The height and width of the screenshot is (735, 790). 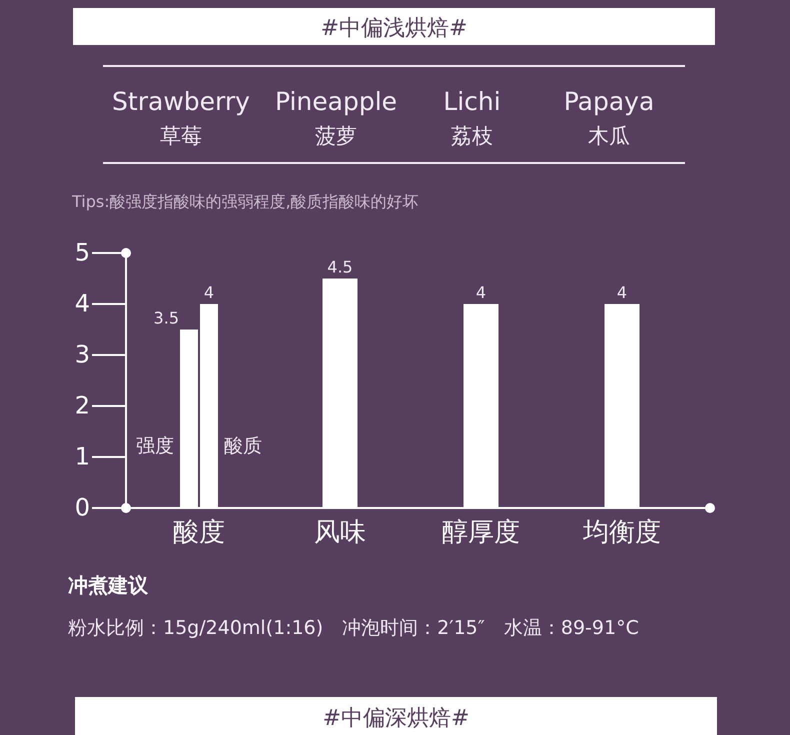 What do you see at coordinates (396, 718) in the screenshot?
I see `text: #中偏深烘焙#` at bounding box center [396, 718].